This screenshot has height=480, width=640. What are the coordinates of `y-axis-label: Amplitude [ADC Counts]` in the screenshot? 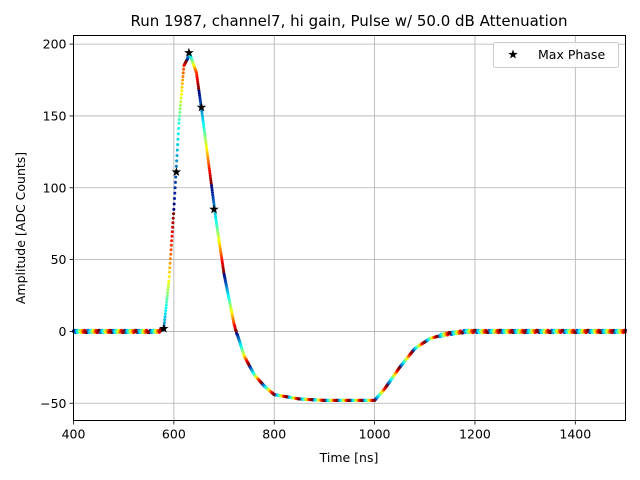 It's located at (20, 228).